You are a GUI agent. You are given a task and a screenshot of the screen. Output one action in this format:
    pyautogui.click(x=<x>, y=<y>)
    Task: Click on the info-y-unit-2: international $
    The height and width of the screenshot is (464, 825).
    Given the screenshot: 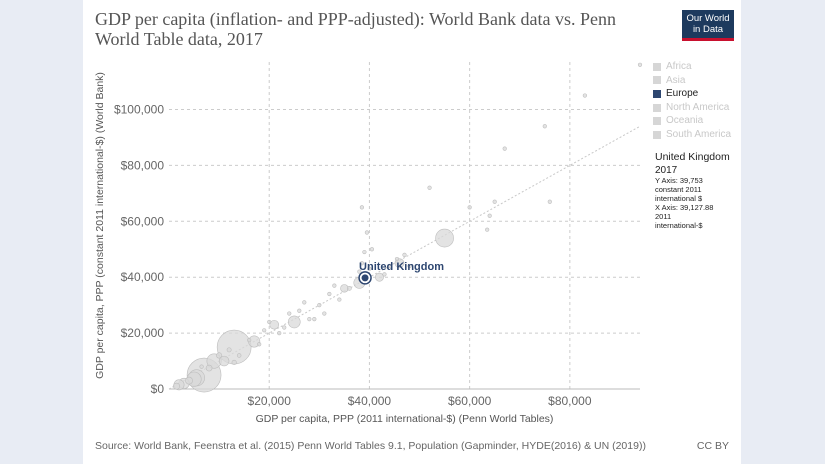 What is the action you would take?
    pyautogui.click(x=679, y=198)
    